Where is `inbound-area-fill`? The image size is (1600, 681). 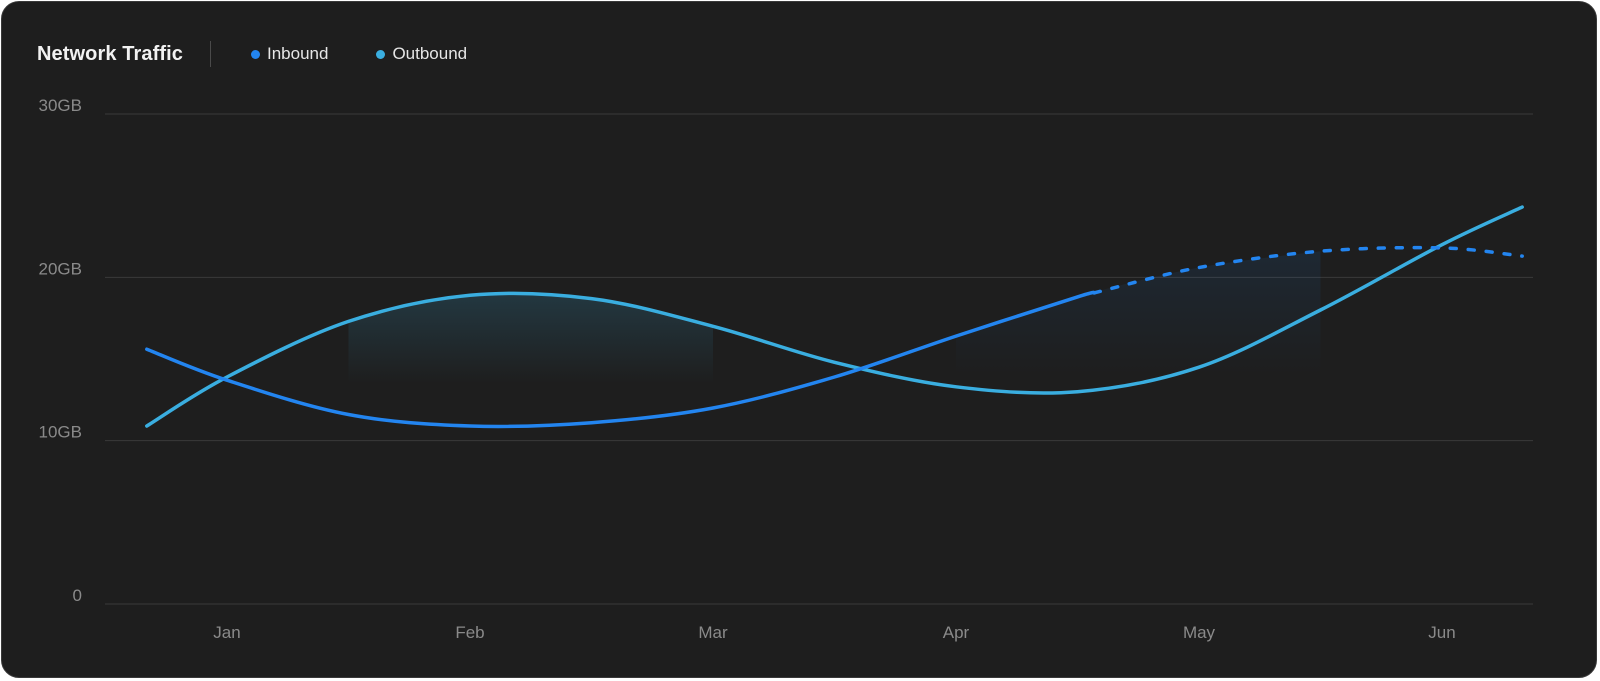 inbound-area-fill is located at coordinates (1138, 313).